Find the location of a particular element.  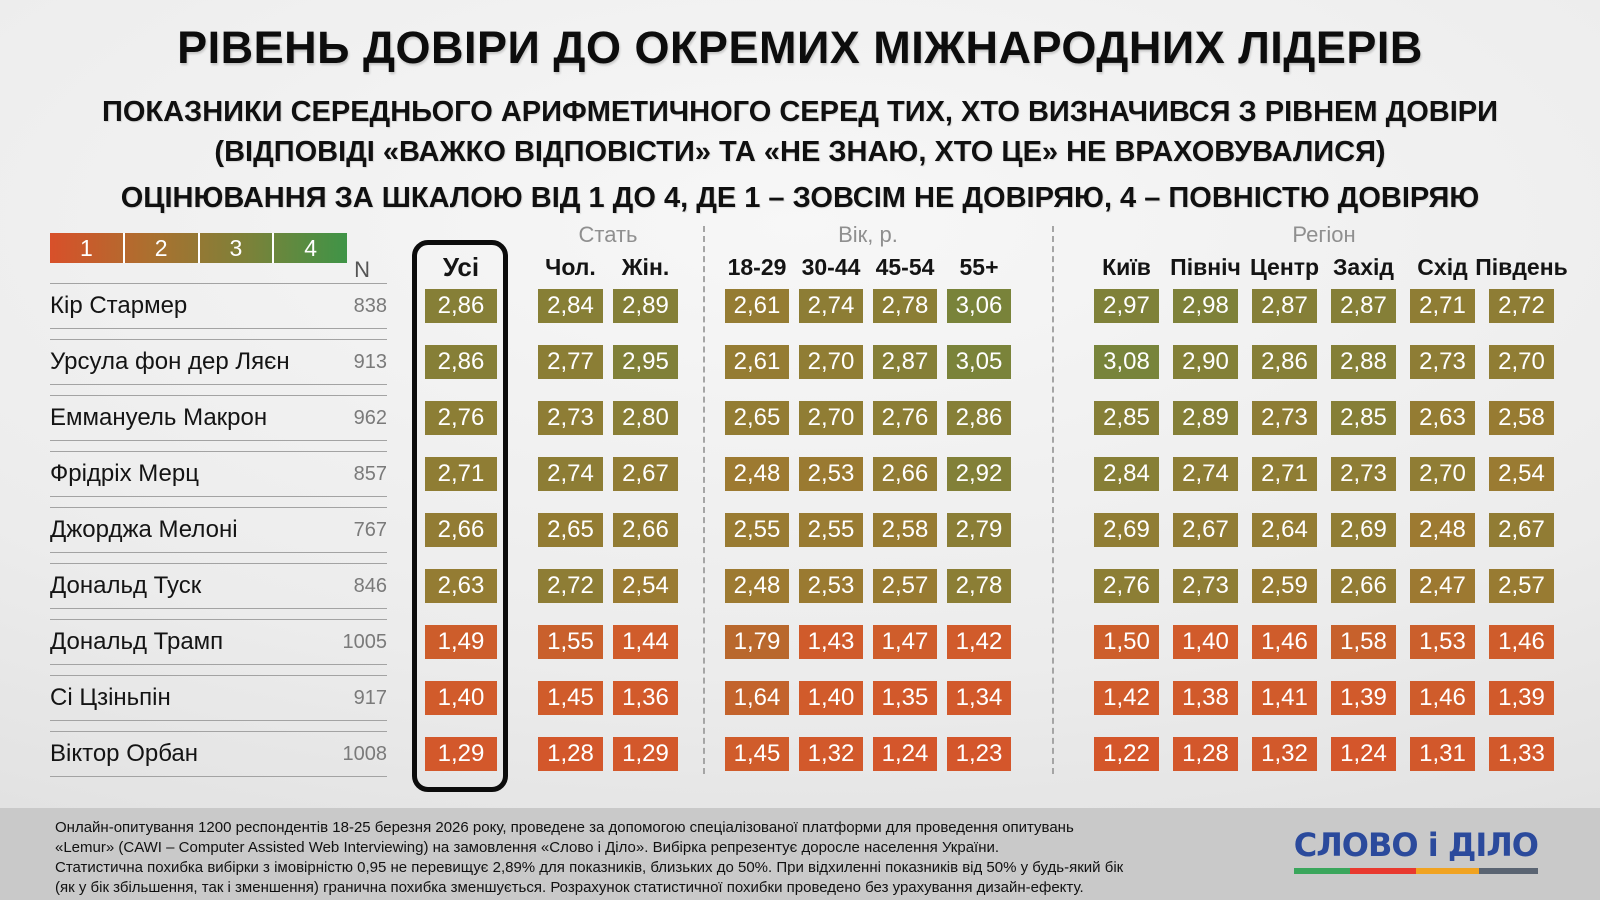

column-headers-age: 18-29 30-44 45-54 55+ is located at coordinates (868, 267).